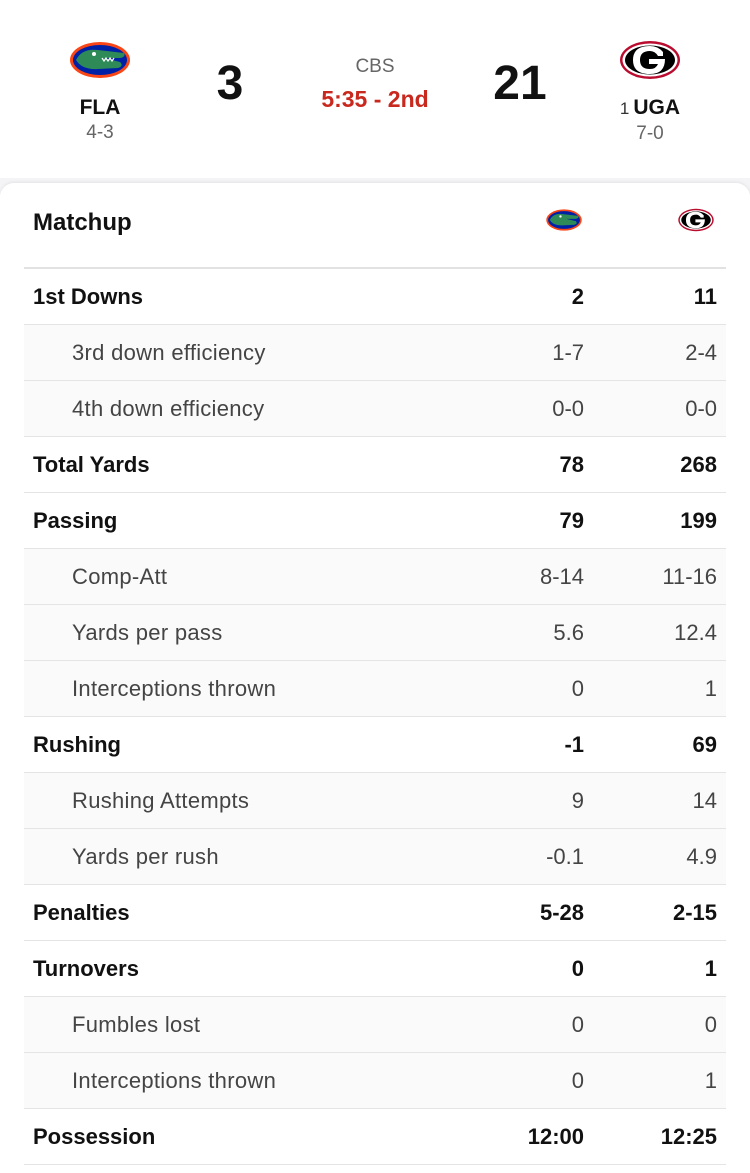  What do you see at coordinates (568, 352) in the screenshot?
I see `away-stat-value: 1-7` at bounding box center [568, 352].